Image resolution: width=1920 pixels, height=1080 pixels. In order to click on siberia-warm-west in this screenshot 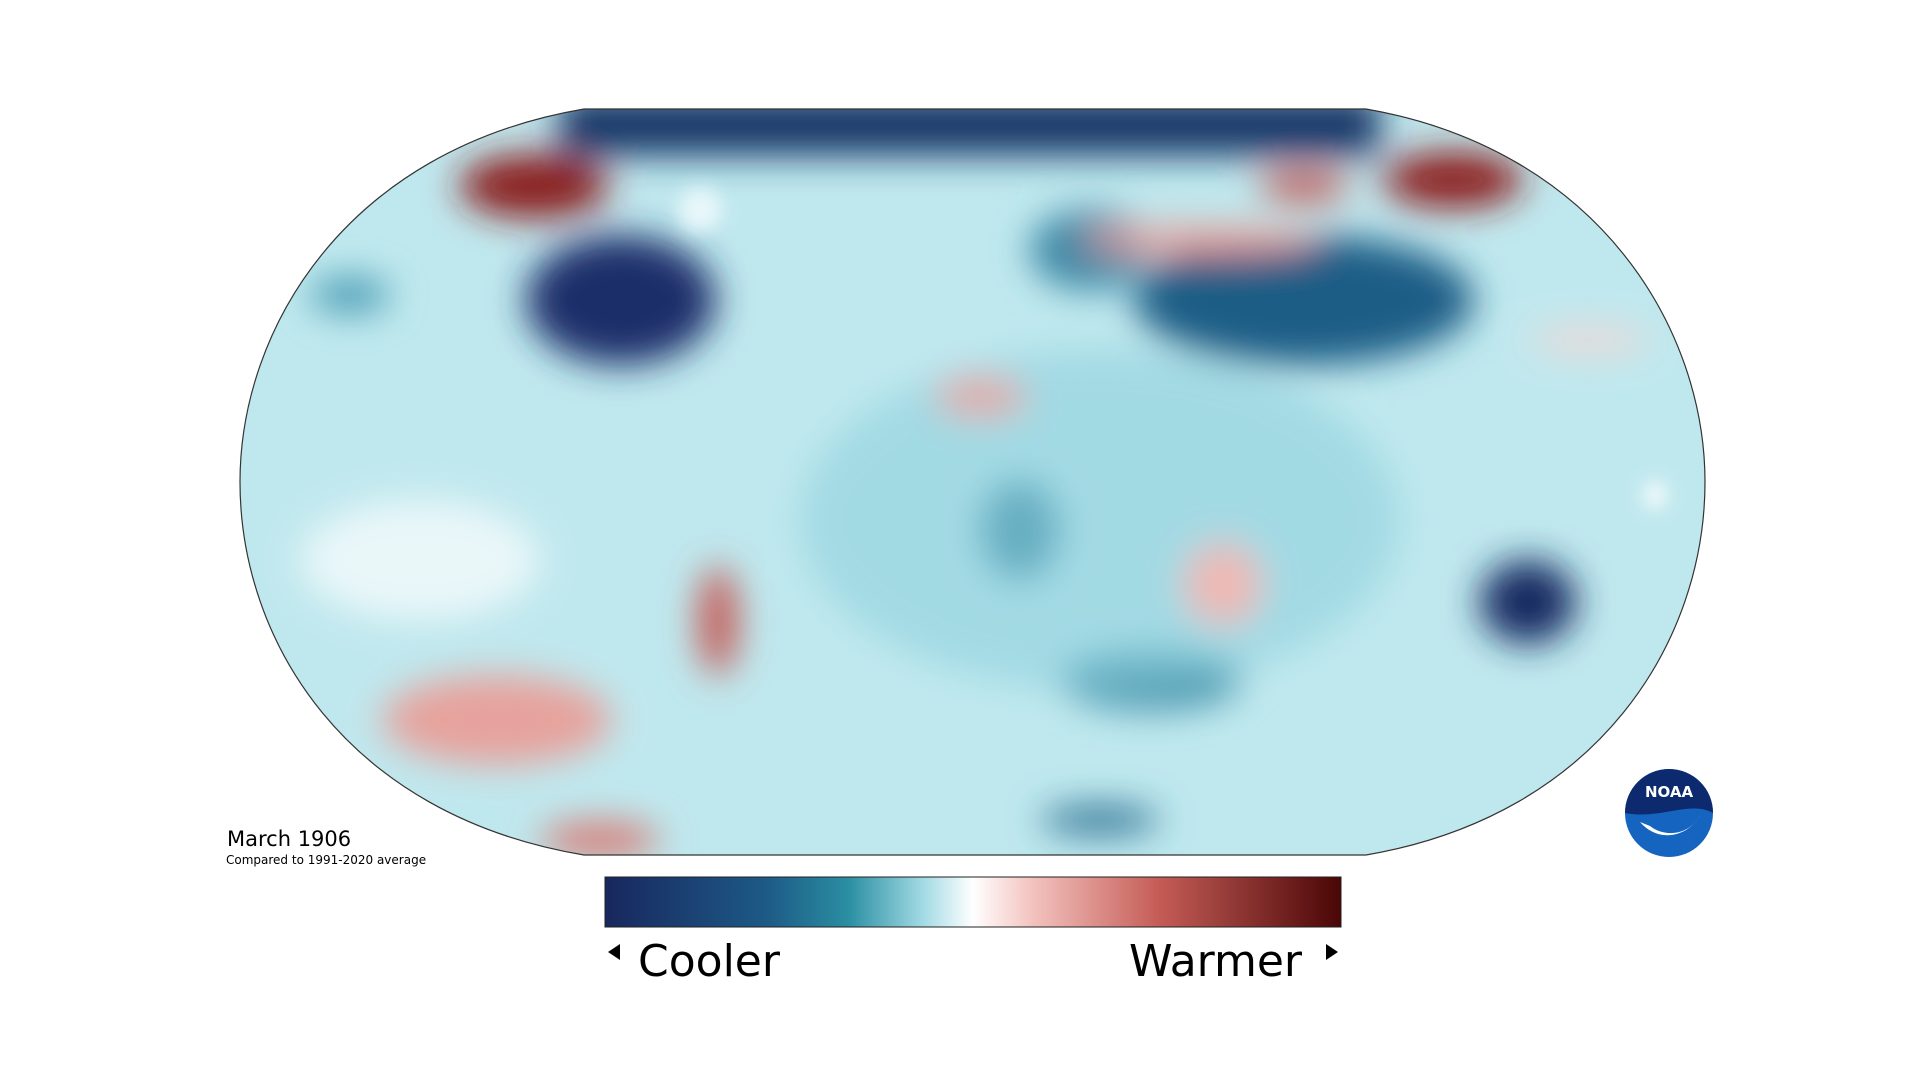, I will do `click(1304, 186)`.